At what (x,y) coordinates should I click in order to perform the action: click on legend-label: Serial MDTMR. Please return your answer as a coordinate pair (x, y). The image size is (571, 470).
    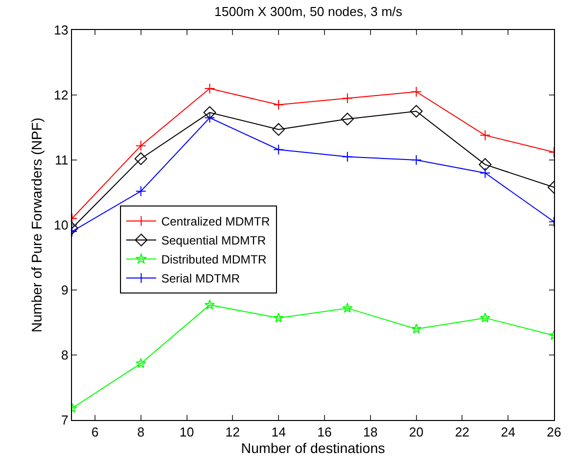
    Looking at the image, I should click on (200, 279).